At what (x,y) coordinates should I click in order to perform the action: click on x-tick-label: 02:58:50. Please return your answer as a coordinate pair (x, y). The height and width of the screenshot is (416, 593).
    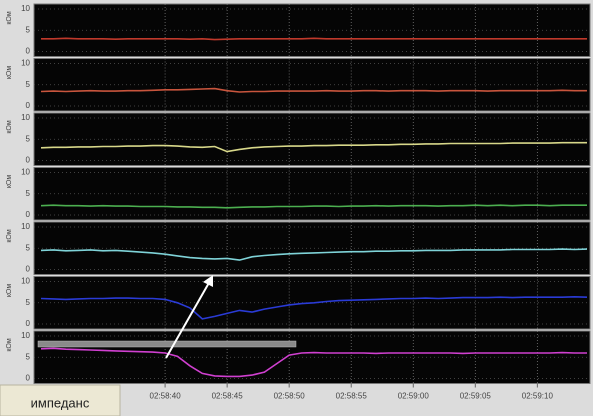
    Looking at the image, I should click on (290, 396).